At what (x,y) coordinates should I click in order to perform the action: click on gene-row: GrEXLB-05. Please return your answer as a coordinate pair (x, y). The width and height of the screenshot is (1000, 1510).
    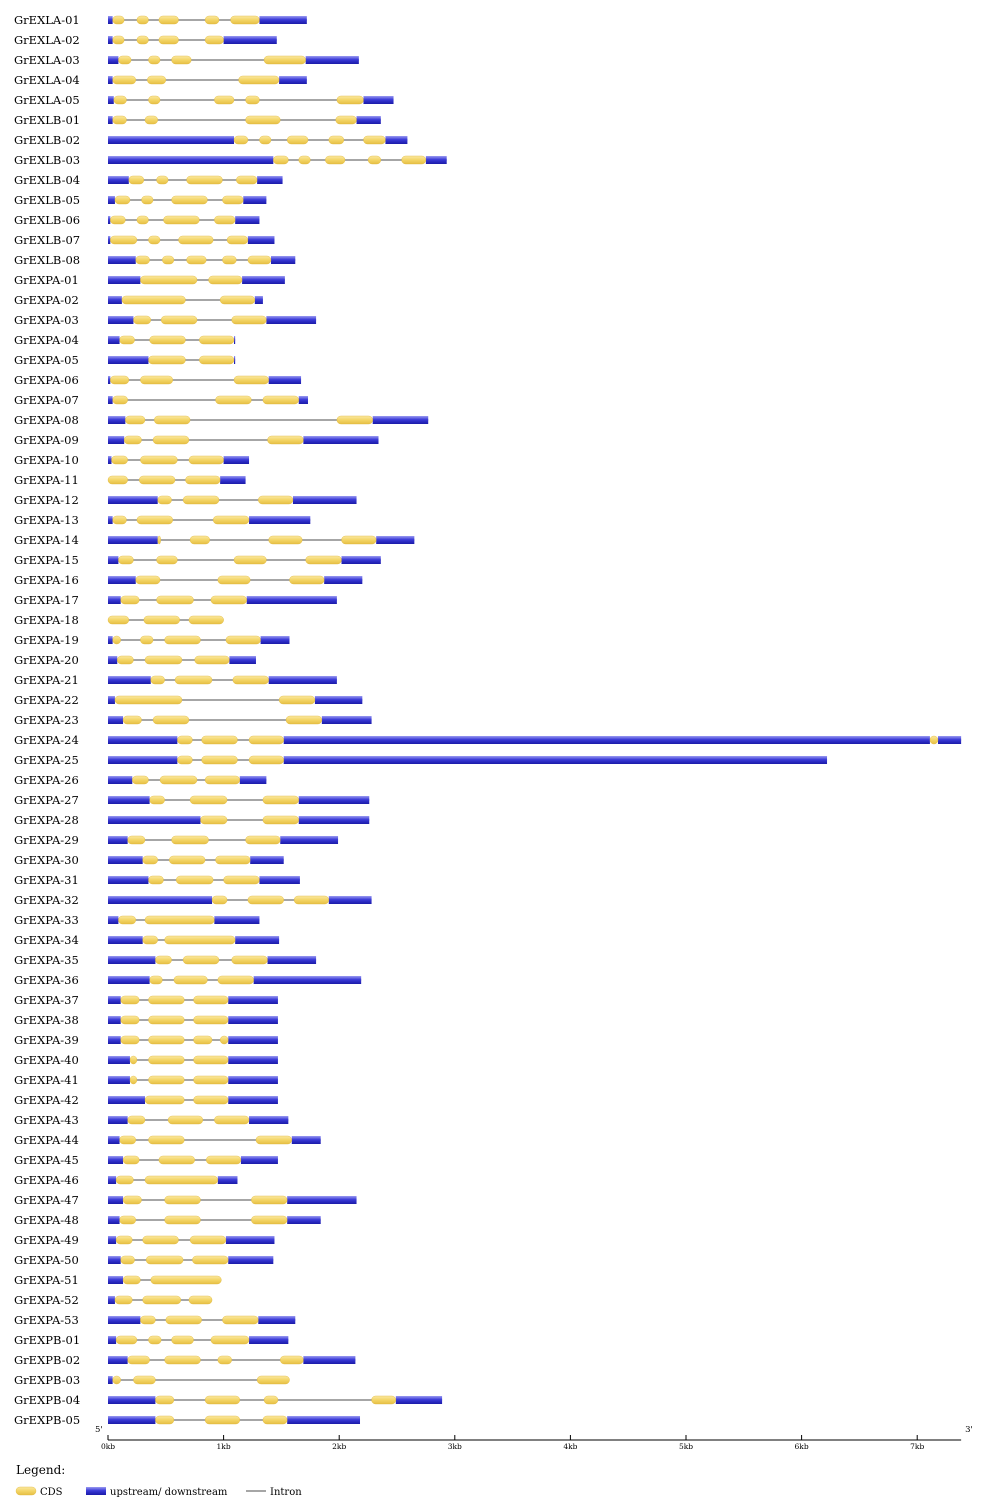
    Looking at the image, I should click on (140, 200).